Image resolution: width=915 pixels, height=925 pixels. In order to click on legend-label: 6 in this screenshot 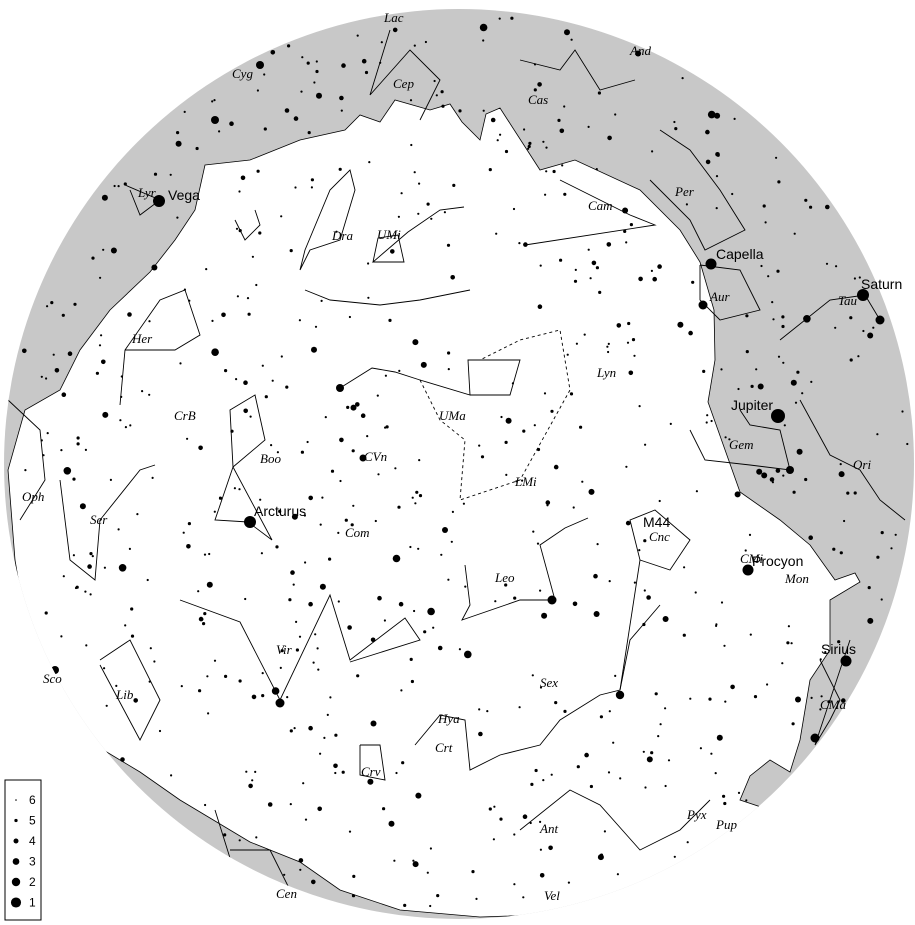, I will do `click(32, 800)`.